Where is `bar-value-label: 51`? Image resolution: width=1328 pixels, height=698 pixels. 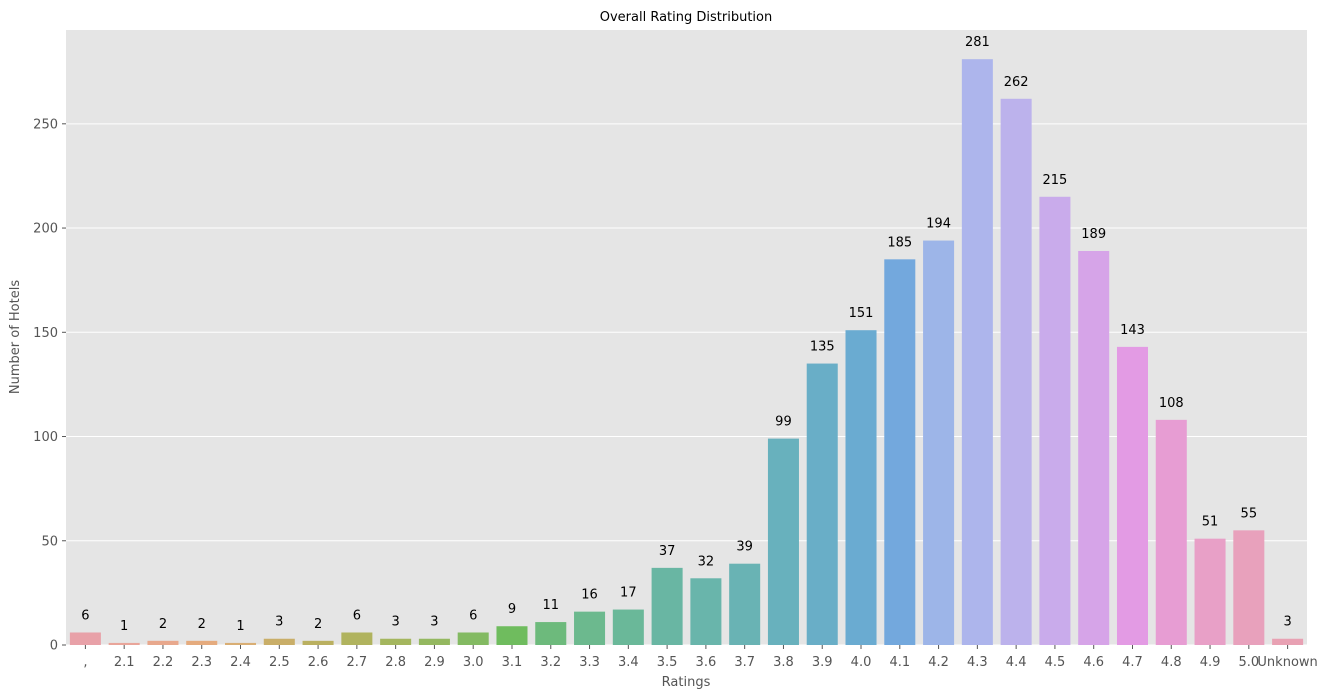 bar-value-label: 51 is located at coordinates (1210, 522).